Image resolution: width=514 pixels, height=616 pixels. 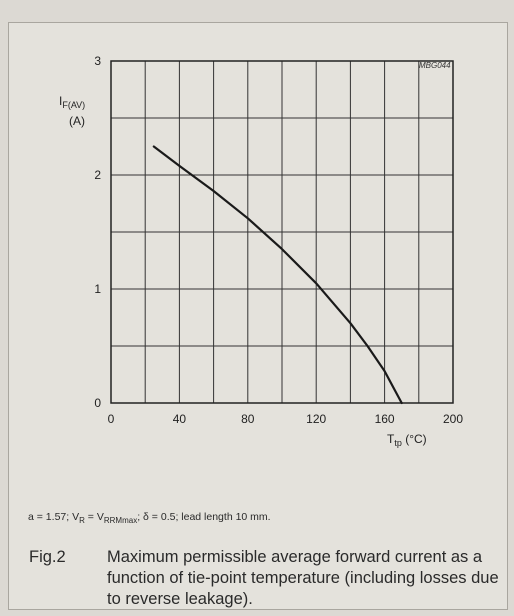 I want to click on x-tick-label: 120, so click(x=316, y=419).